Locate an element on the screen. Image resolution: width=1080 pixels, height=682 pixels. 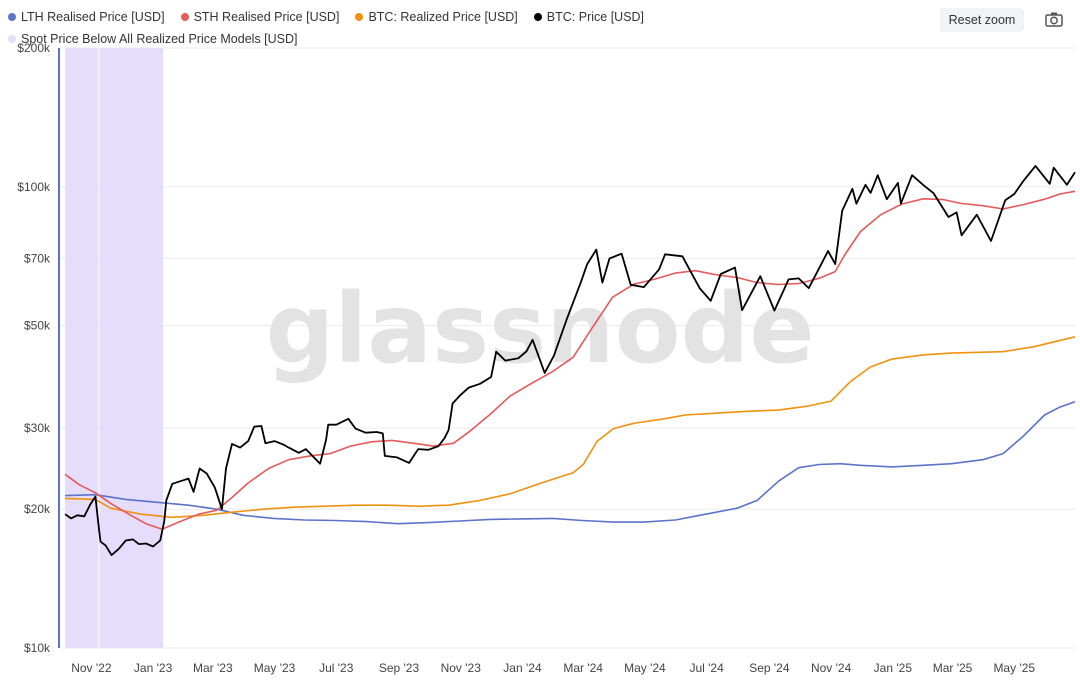
legend-label-realized: BTC: Realized Price [USD] is located at coordinates (443, 17).